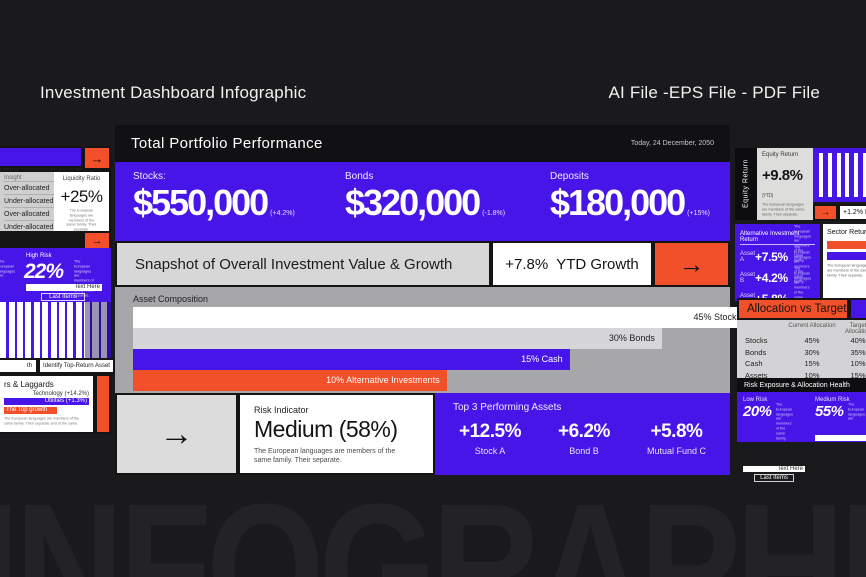 The width and height of the screenshot is (866, 577). I want to click on asset-name: Mutual Fund C, so click(676, 451).